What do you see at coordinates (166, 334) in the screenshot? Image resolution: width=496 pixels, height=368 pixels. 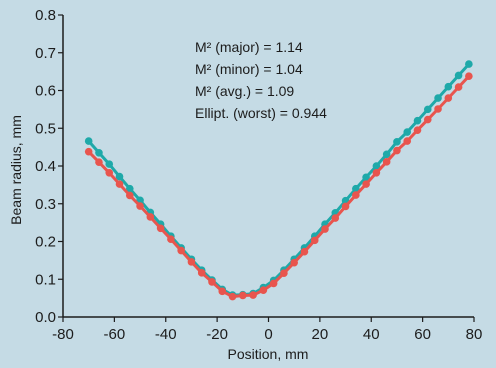 I see `x-tick-label: -40` at bounding box center [166, 334].